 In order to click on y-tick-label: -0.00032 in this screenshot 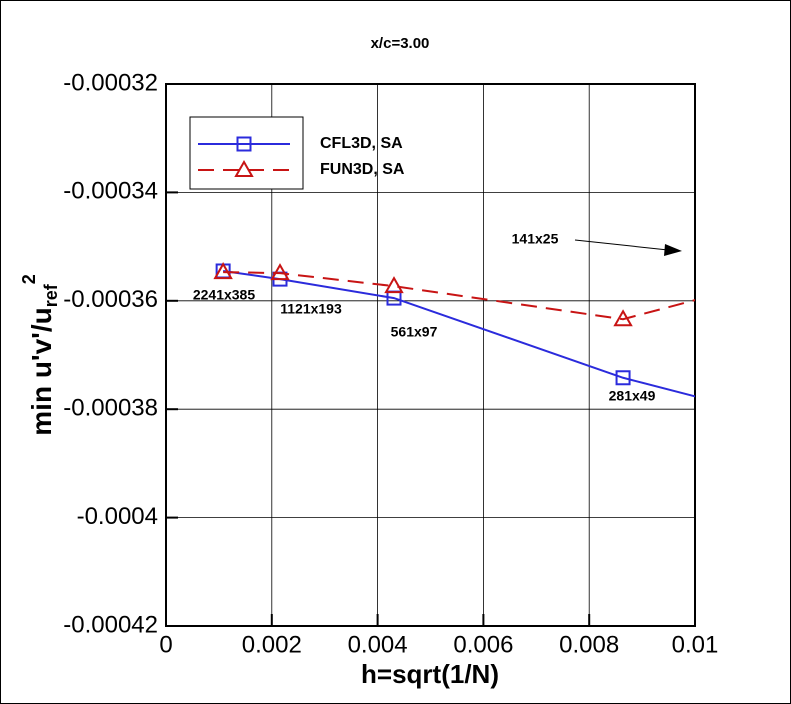, I will do `click(110, 82)`.